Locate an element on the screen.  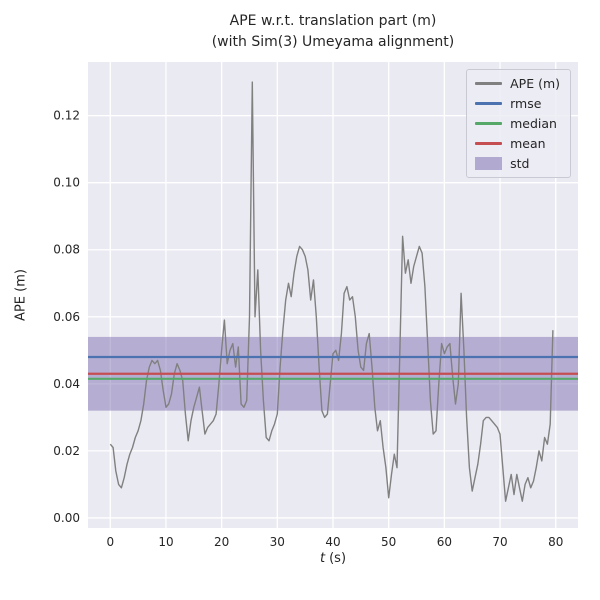
x-tick-label: 10 is located at coordinates (165, 542).